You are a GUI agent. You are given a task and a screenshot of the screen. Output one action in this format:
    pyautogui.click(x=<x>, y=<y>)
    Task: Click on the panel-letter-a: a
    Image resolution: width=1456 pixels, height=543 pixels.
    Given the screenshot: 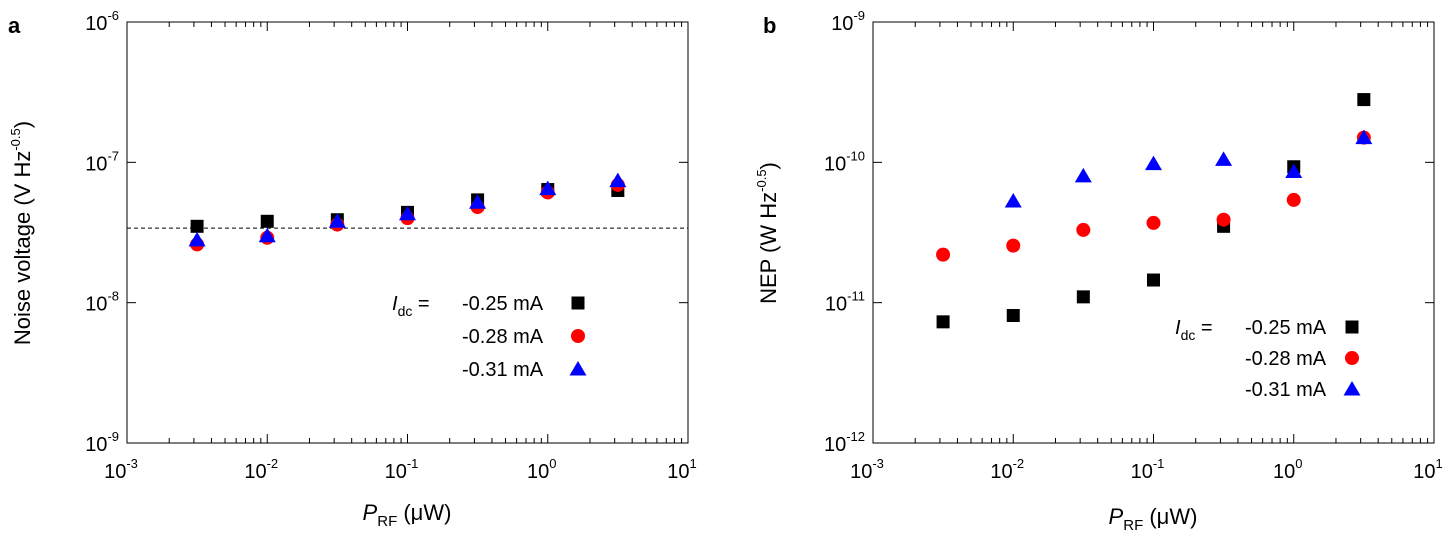 What is the action you would take?
    pyautogui.click(x=14, y=25)
    